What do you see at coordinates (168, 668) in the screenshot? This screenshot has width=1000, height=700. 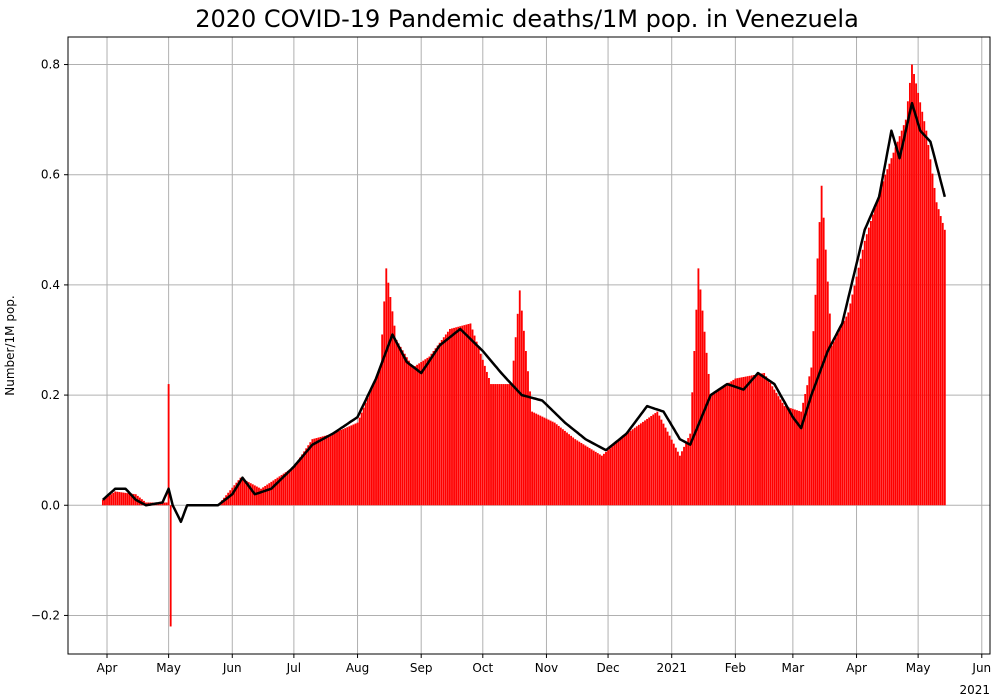 I see `x-tick-label: May` at bounding box center [168, 668].